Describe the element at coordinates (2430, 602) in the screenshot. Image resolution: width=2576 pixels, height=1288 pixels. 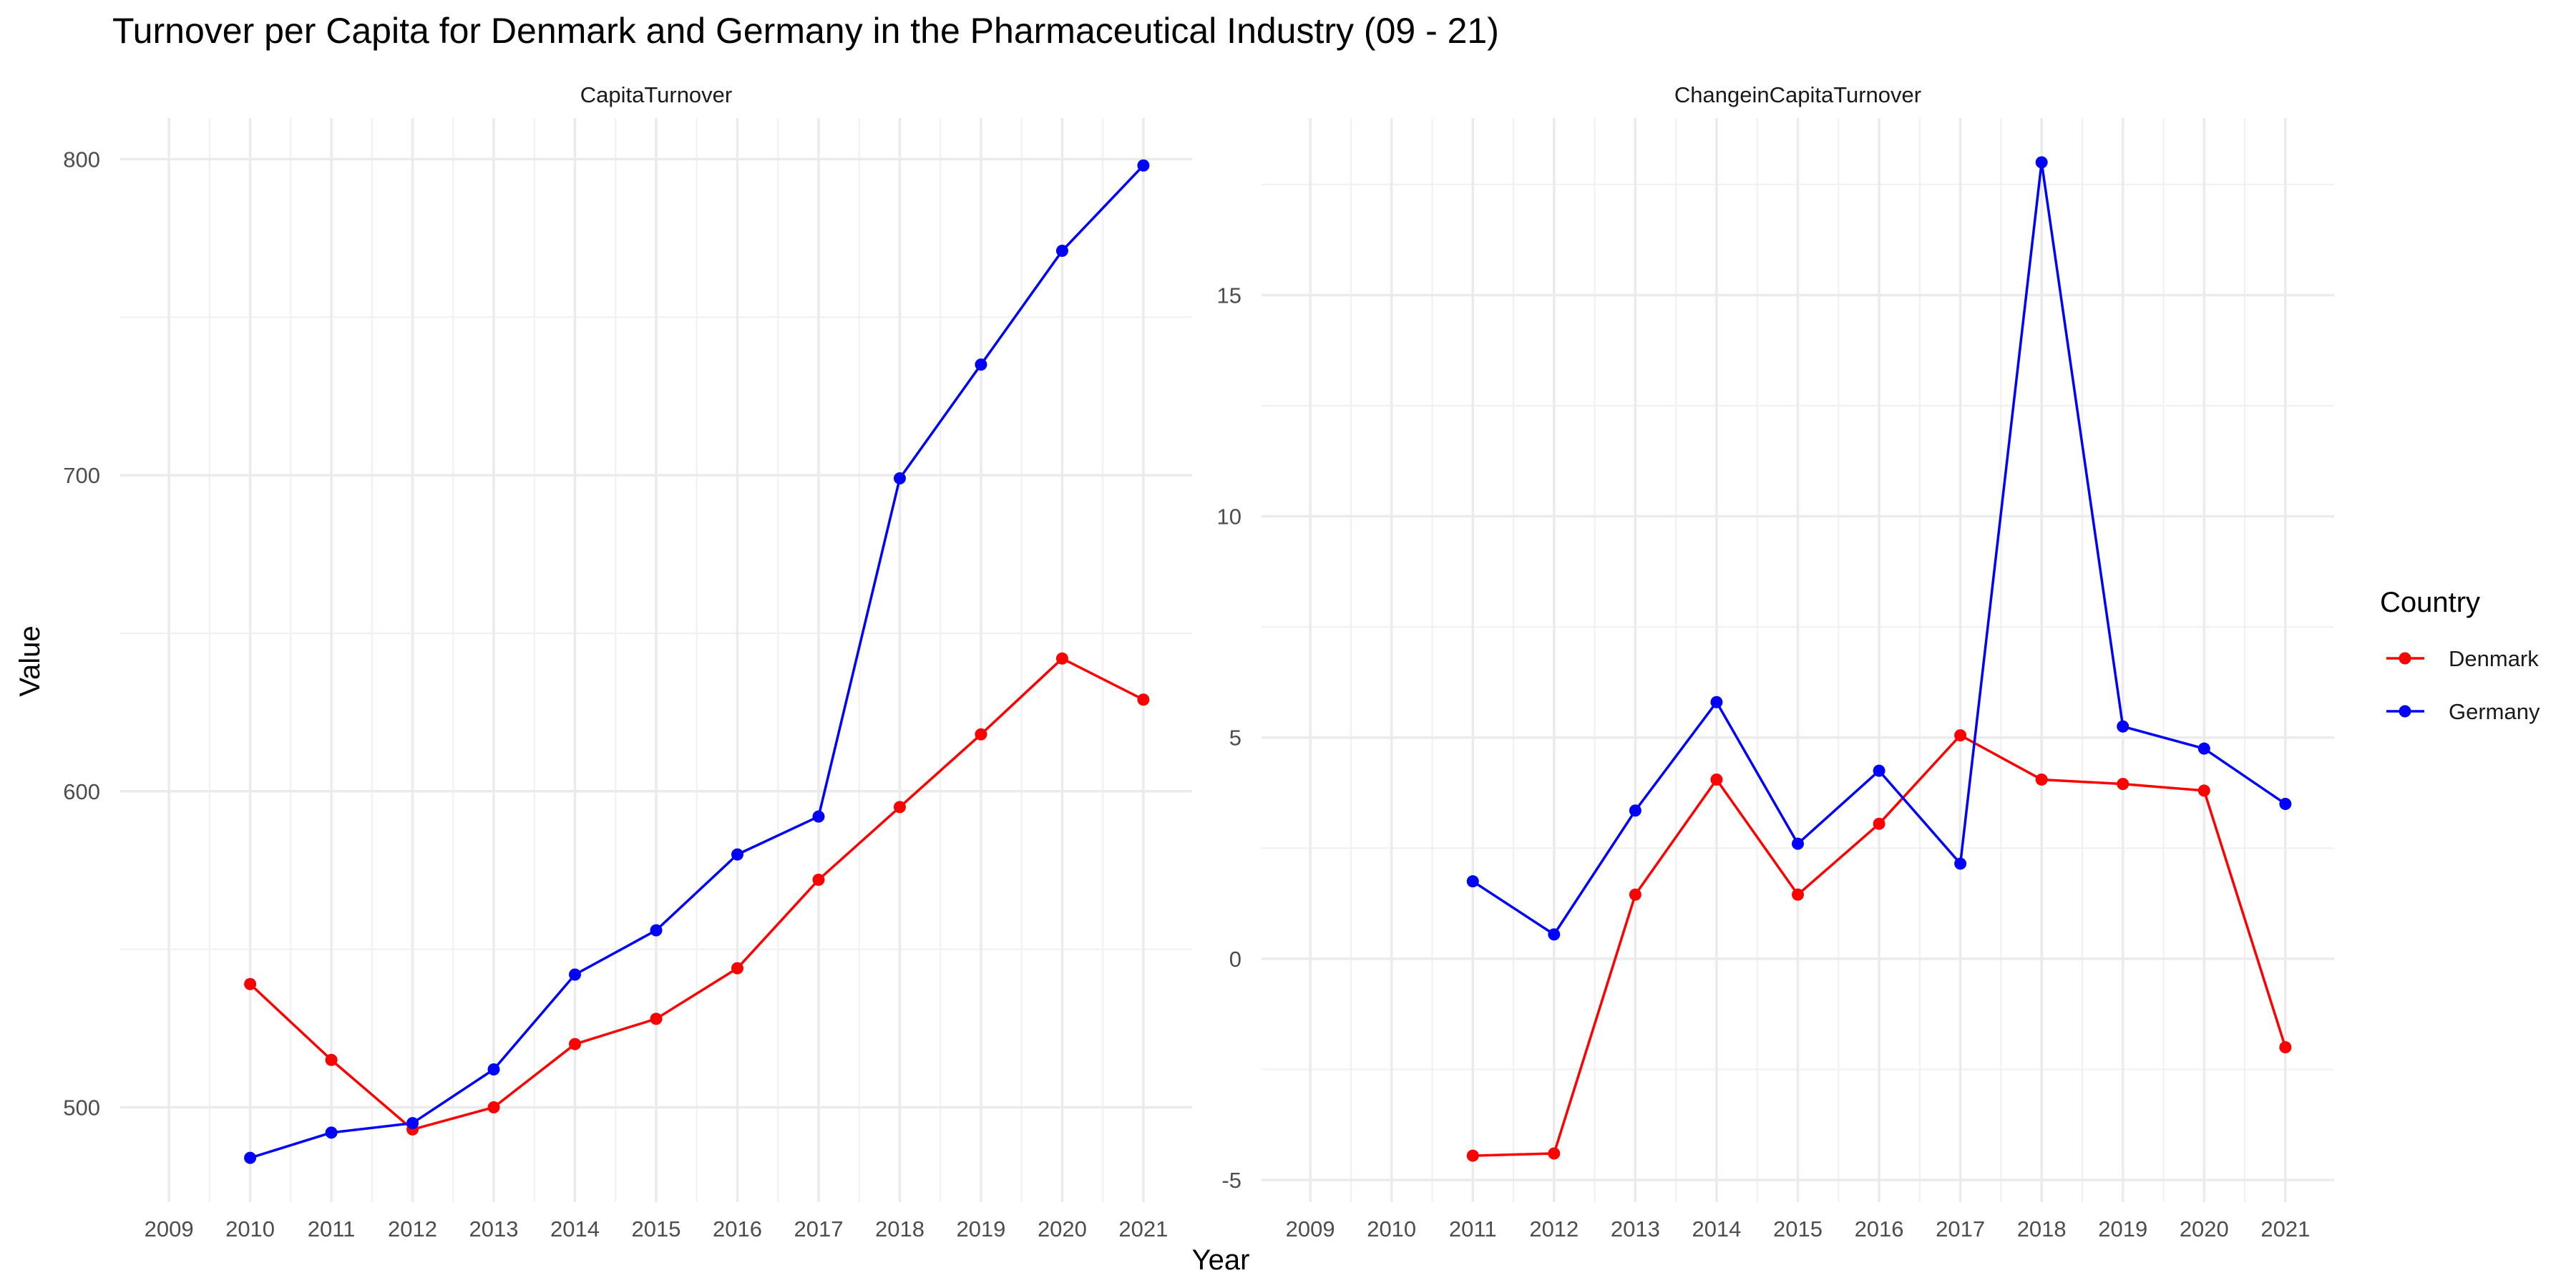
I see `legend-title: Country` at that location.